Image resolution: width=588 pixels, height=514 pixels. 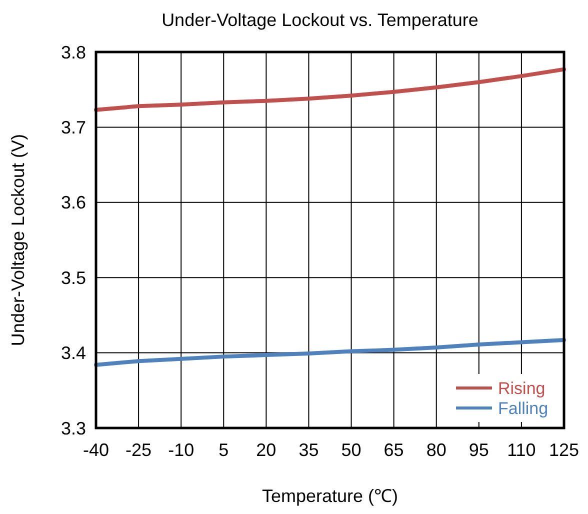 What do you see at coordinates (308, 450) in the screenshot?
I see `x-tick-label: 35` at bounding box center [308, 450].